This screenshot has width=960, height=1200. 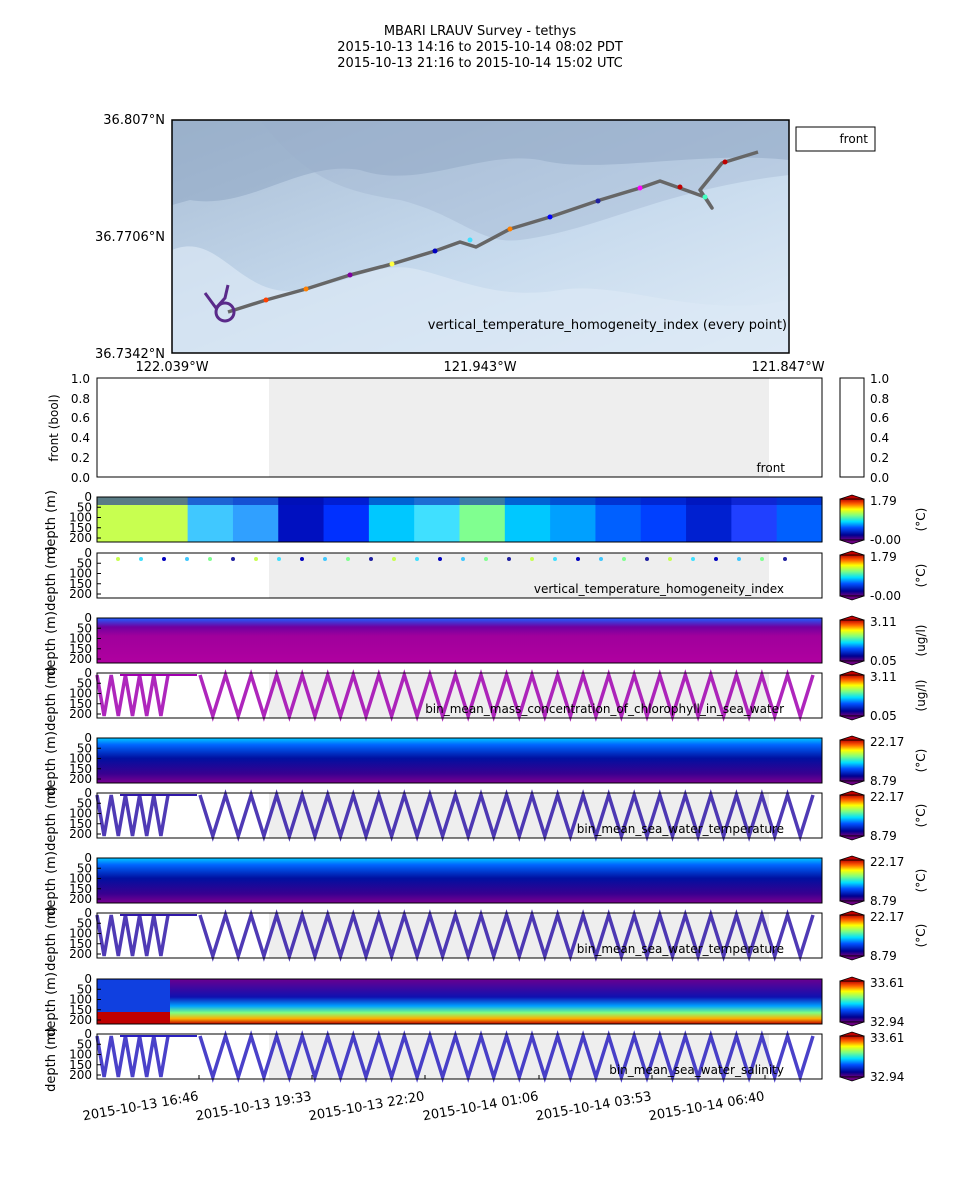 I want to click on front-cbar-tick: 0.4, so click(x=879, y=438).